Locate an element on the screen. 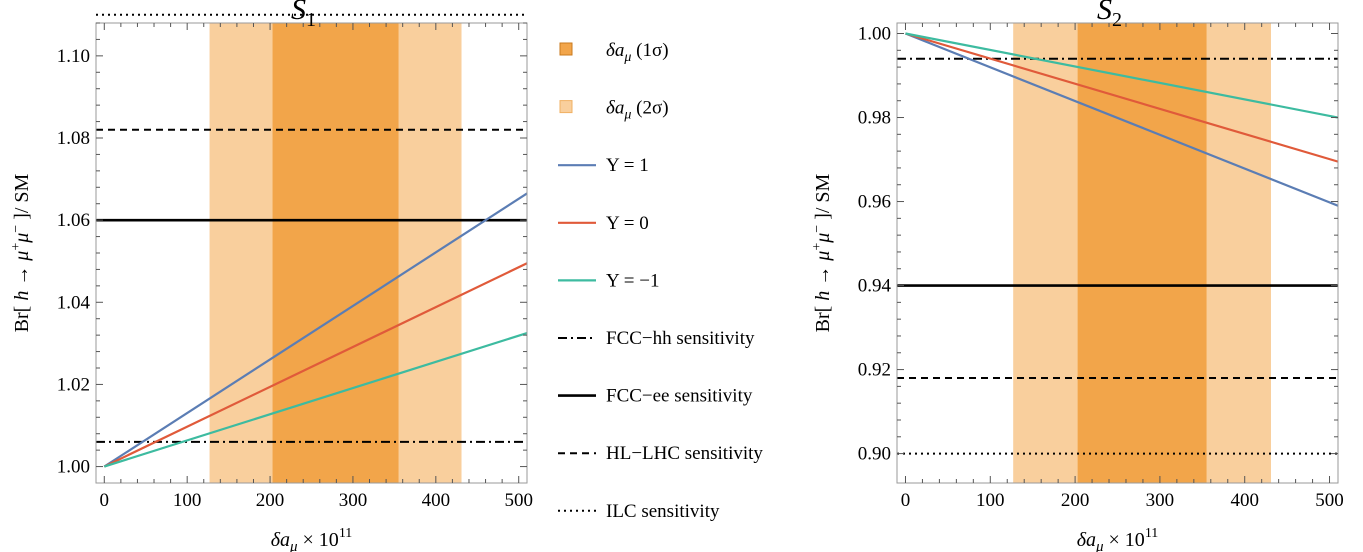 Image resolution: width=1363 pixels, height=552 pixels. legend-swatch-band2 is located at coordinates (566, 107).